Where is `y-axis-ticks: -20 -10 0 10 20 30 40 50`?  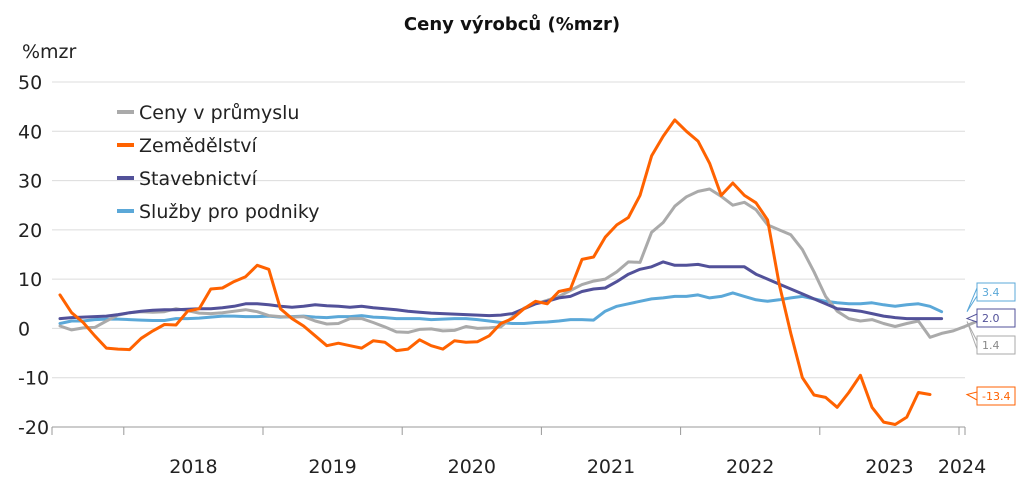 y-axis-ticks: -20 -10 0 10 20 30 40 50 is located at coordinates (33, 255).